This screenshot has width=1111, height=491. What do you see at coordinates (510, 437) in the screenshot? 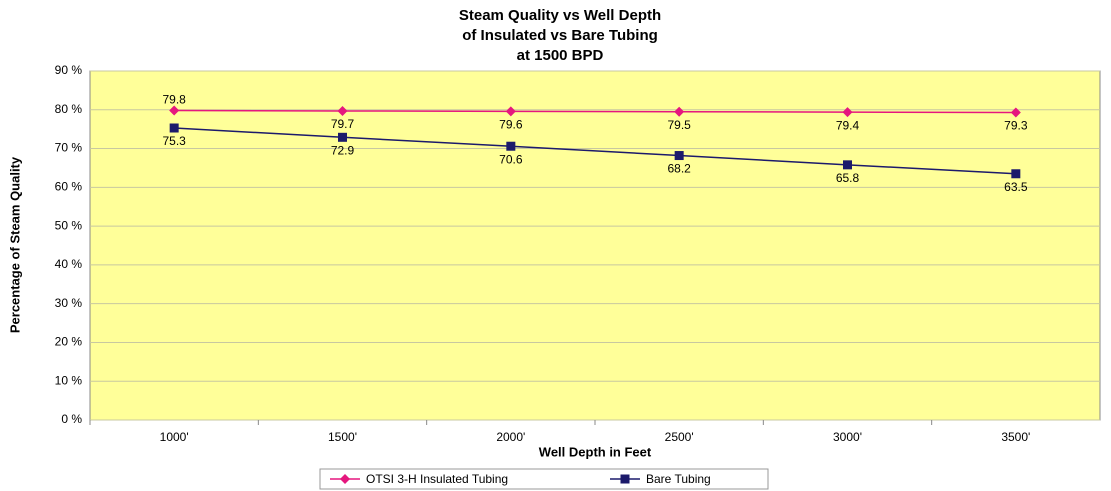
I see `x-tick-label: 2000'` at bounding box center [510, 437].